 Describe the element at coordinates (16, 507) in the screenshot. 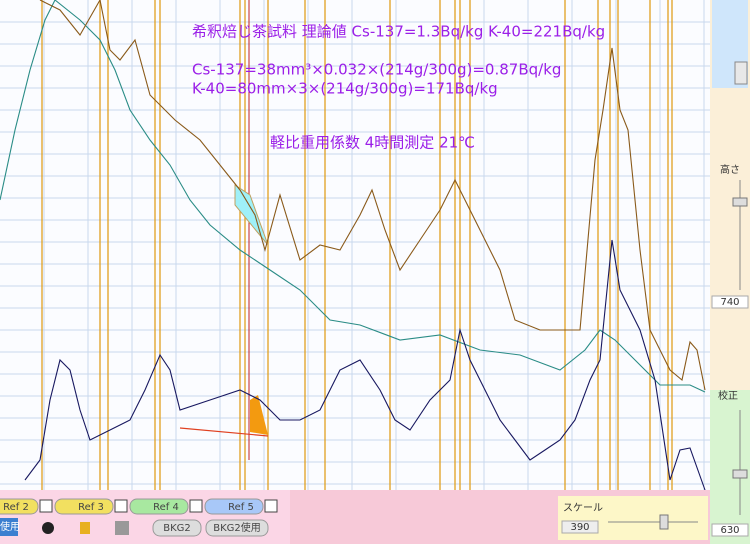

I see `ref-label: Ref 2` at that location.